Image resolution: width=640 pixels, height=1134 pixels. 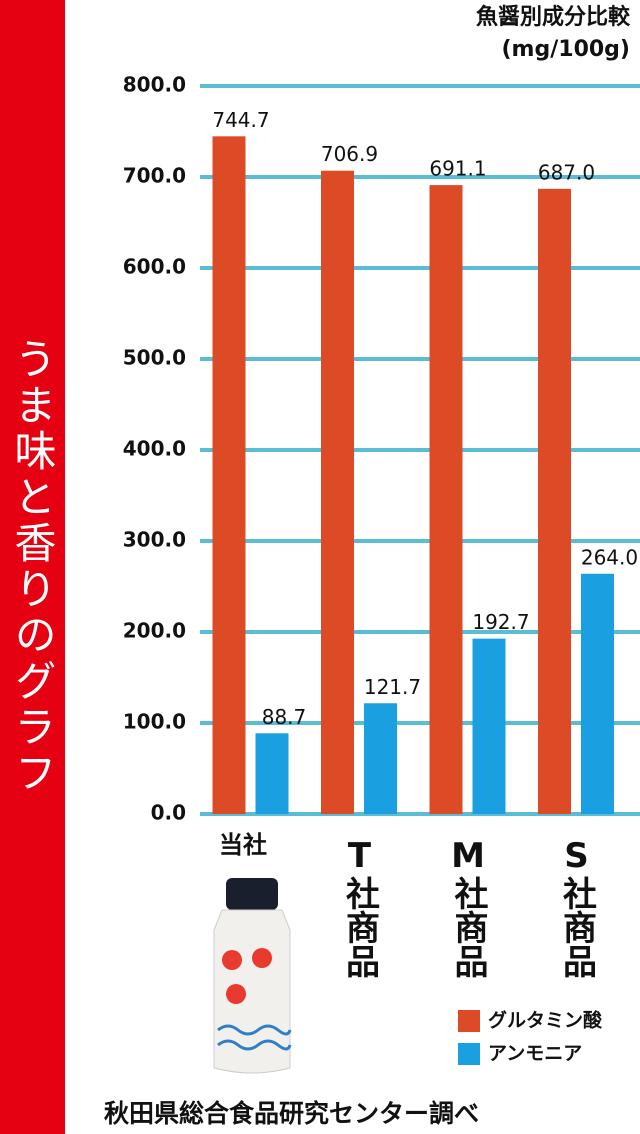 What do you see at coordinates (609, 557) in the screenshot?
I see `value-label: 264.0` at bounding box center [609, 557].